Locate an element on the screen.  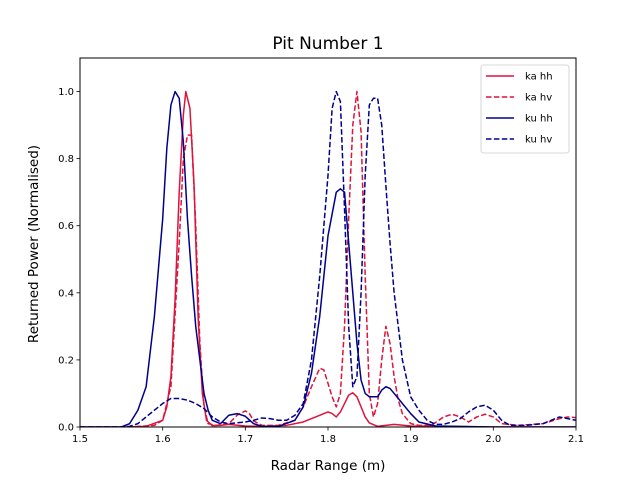
x-tick-label: 1.5 is located at coordinates (80, 439).